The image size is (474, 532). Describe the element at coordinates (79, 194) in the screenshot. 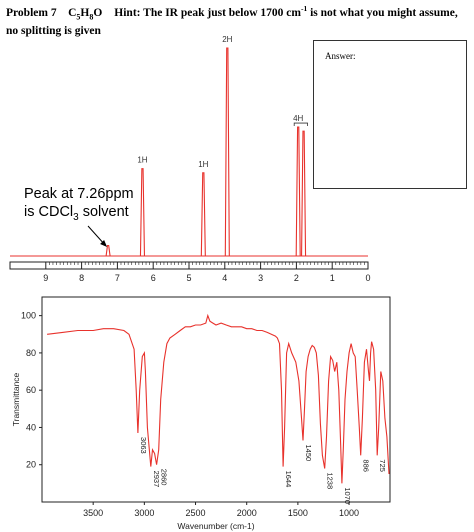

I see `solvent-note-line-1: Peak at 7.26ppm` at that location.